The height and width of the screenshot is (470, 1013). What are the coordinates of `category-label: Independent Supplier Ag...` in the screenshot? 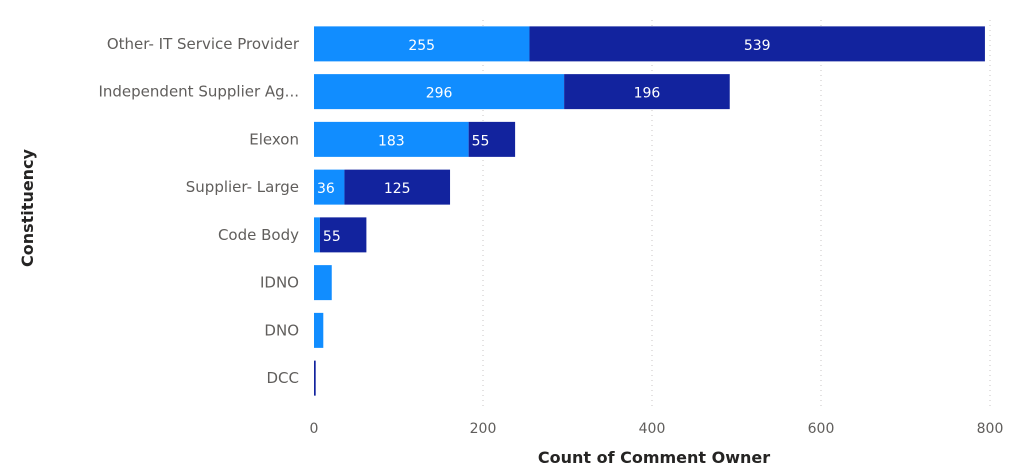 It's located at (198, 92).